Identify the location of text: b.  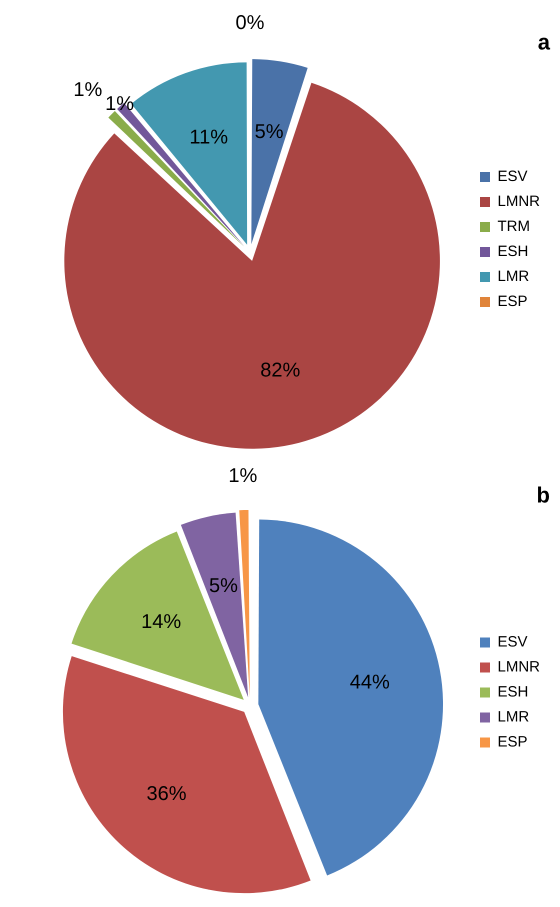
(543, 495).